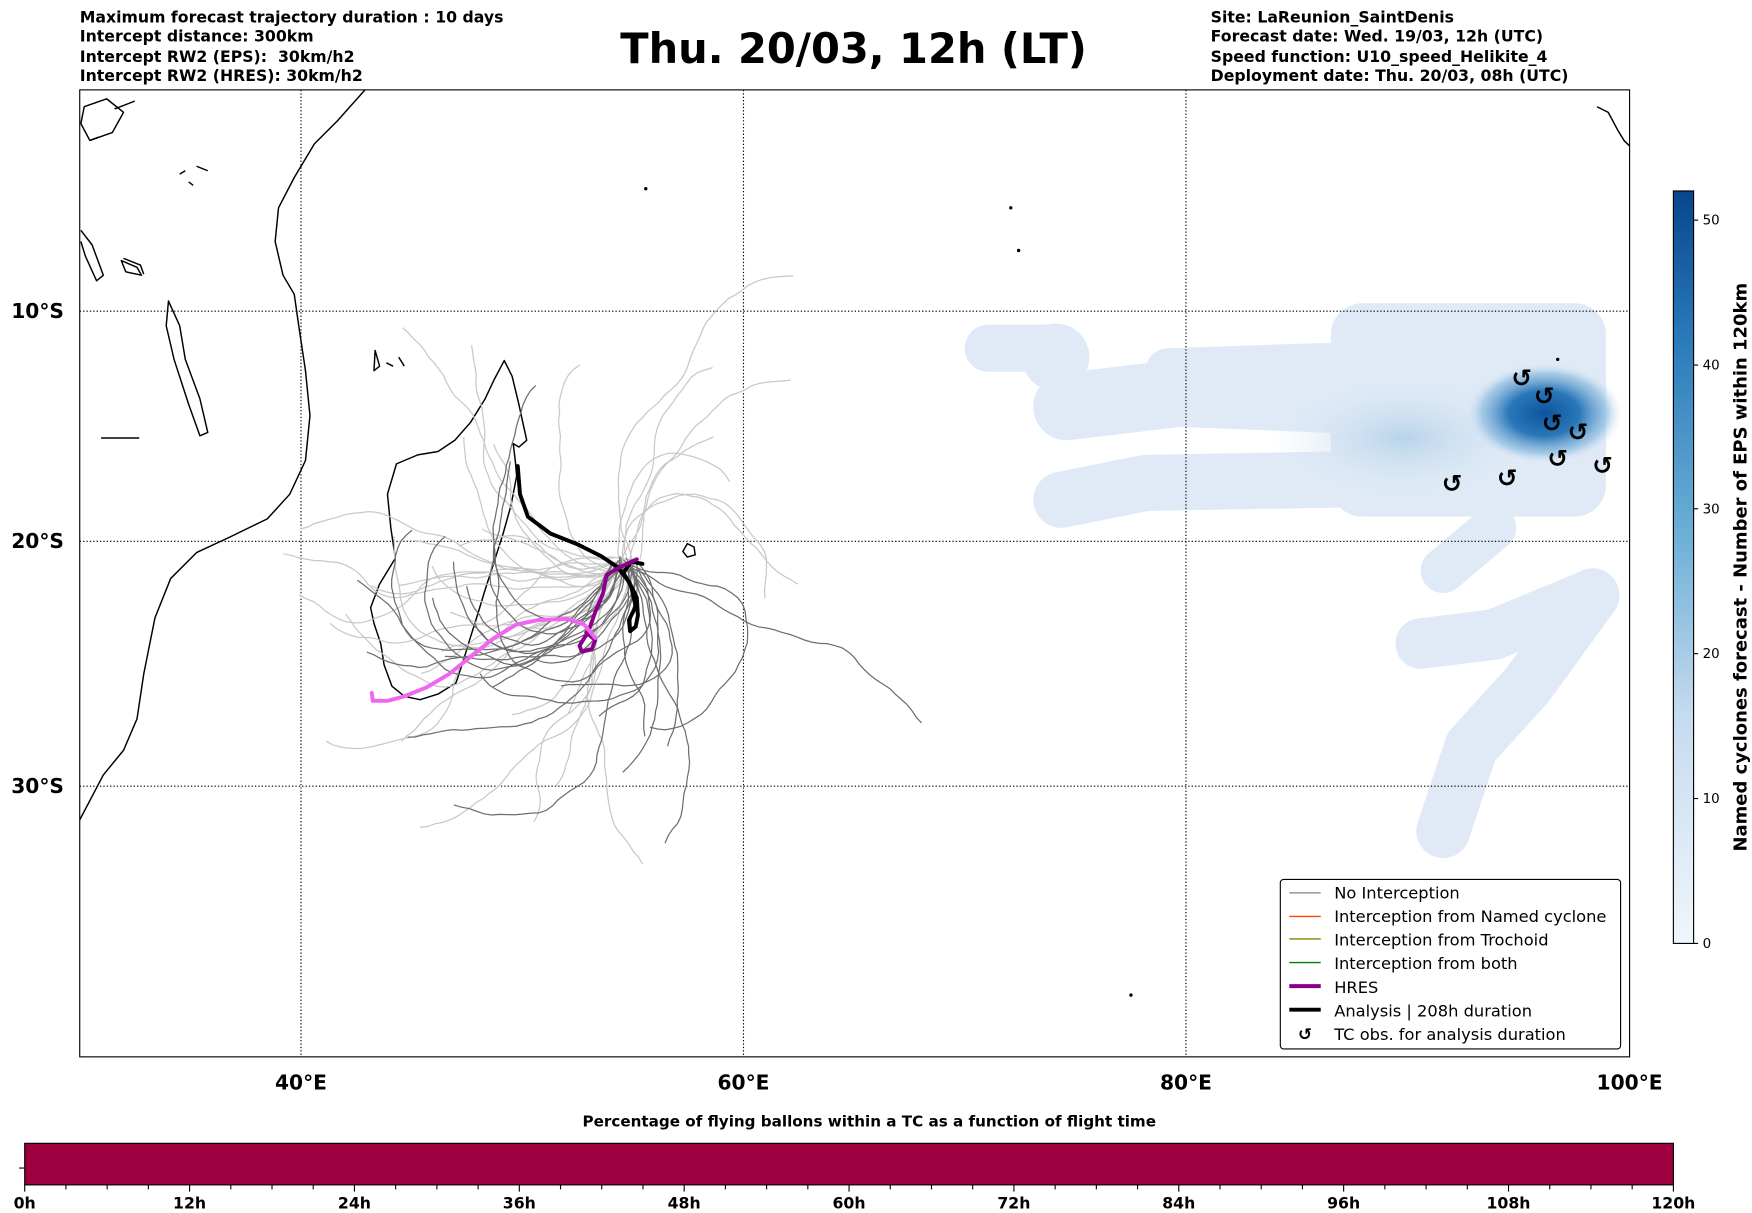  I want to click on lat-label: 10°S, so click(37, 311).